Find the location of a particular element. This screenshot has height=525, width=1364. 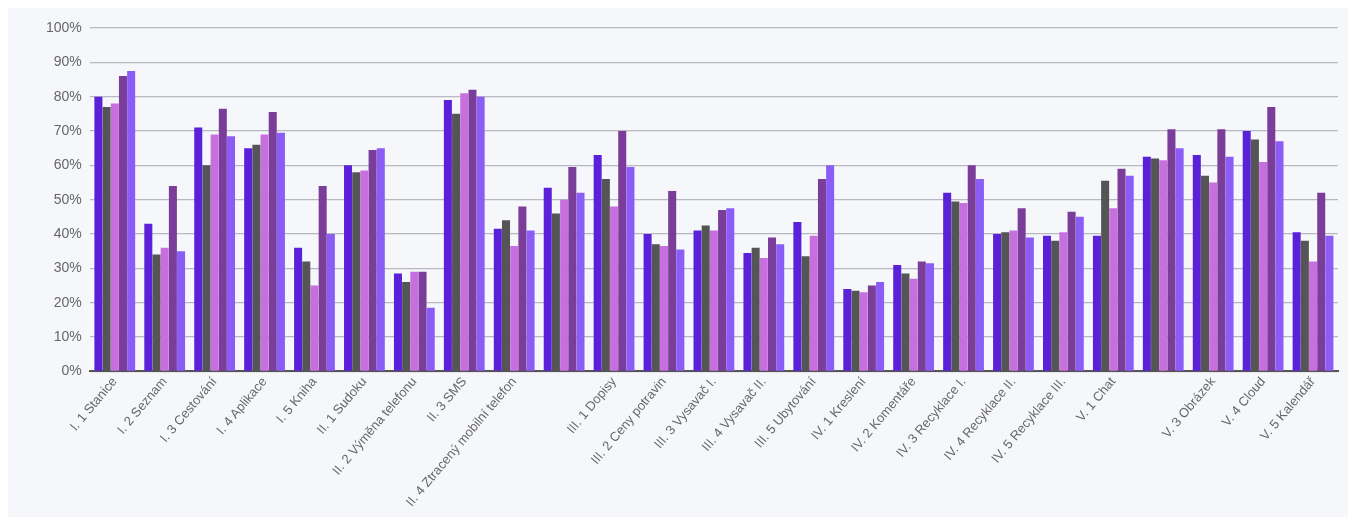

y-tick-label: 90% is located at coordinates (67, 61).